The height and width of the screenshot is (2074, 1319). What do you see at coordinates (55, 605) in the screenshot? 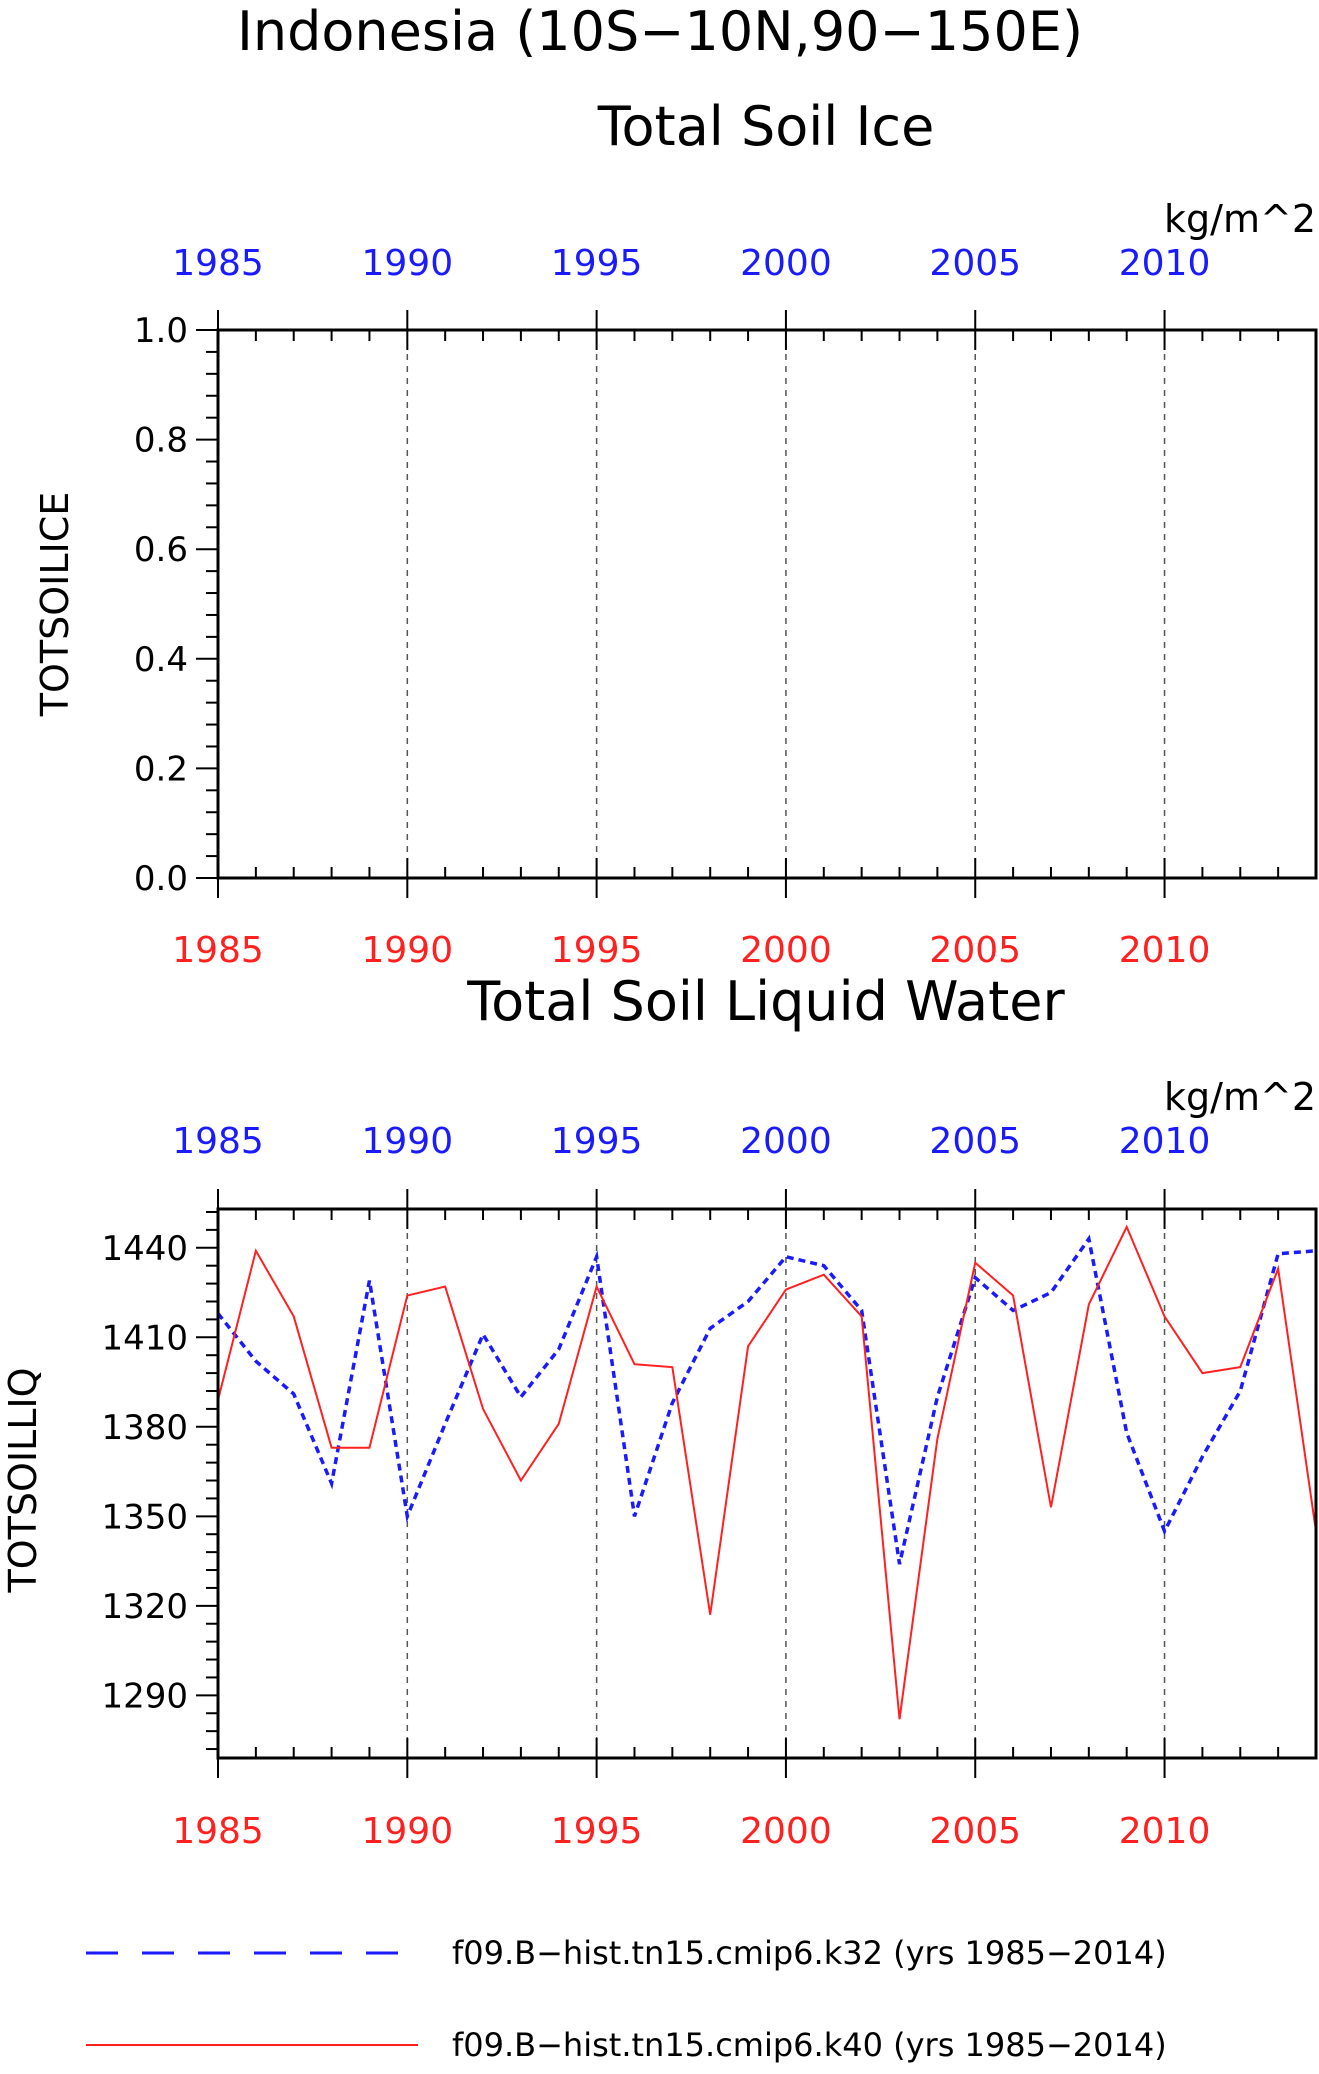
I see `y-axis-label: TOTSOILICE` at bounding box center [55, 605].